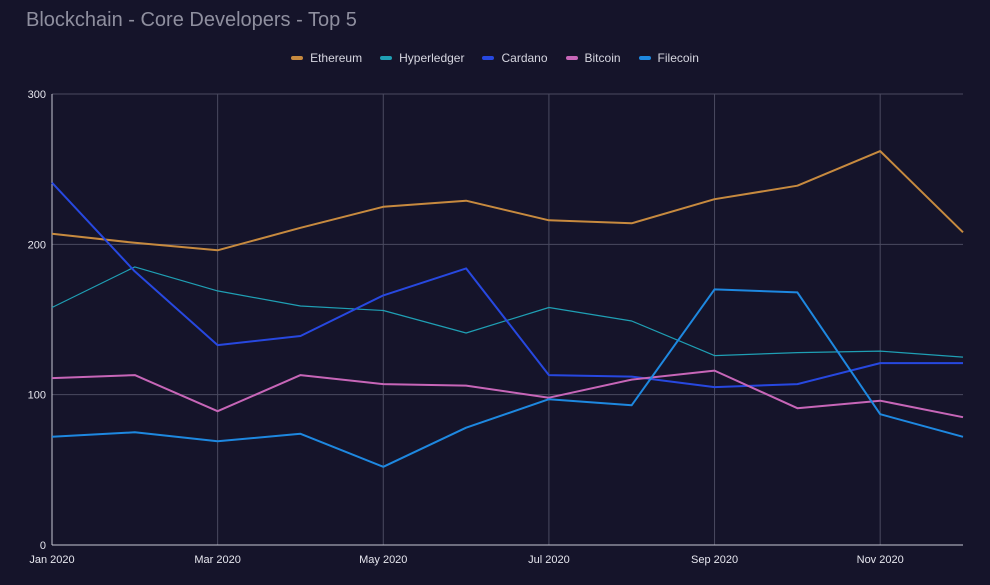 The height and width of the screenshot is (585, 990). I want to click on y-tick-label: 100, so click(37, 396).